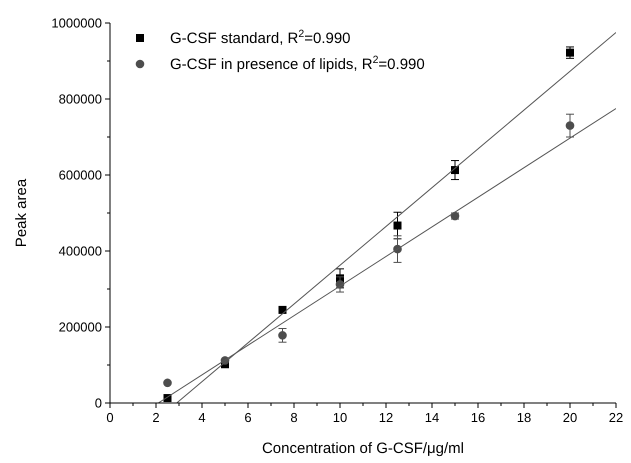 This screenshot has width=631, height=463. Describe the element at coordinates (110, 417) in the screenshot. I see `x-tick-label: 0` at that location.